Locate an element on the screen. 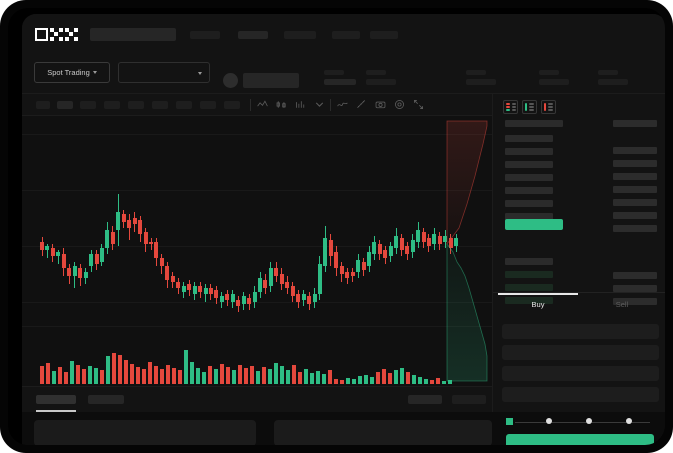  orders-tab-bar is located at coordinates (257, 399).